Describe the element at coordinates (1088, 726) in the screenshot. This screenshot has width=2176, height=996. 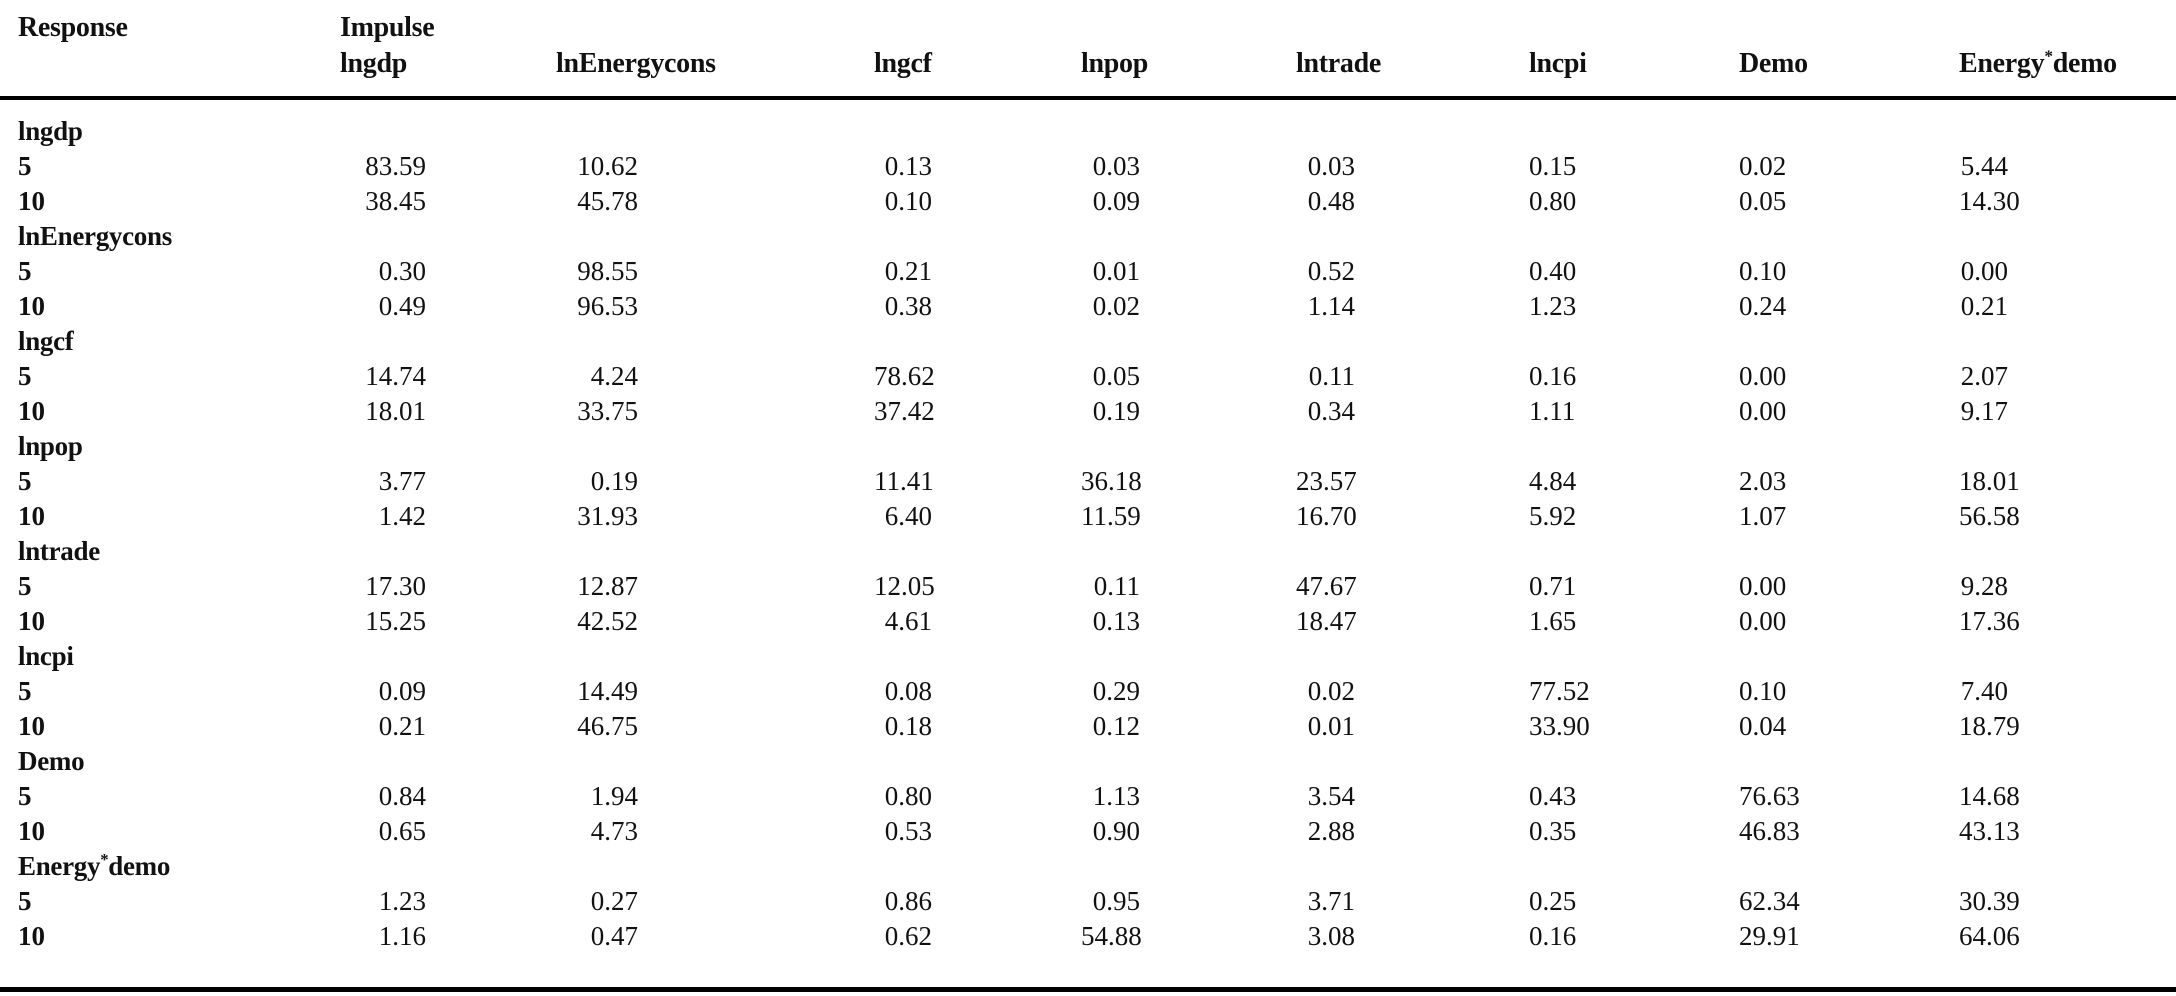
I see `horizon-row: 10 0.21 46.75 0.18 0.12 0.01 33.90 0.04 18.79` at that location.